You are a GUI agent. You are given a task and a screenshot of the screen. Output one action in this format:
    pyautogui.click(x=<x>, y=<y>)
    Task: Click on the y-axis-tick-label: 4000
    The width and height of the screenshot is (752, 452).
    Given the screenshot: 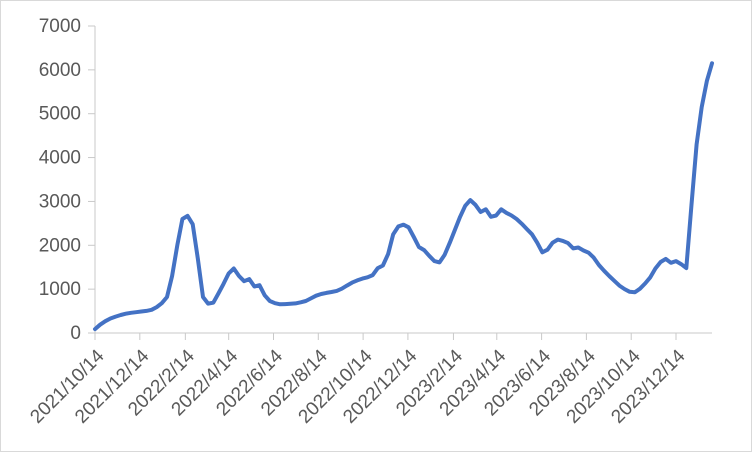 What is the action you would take?
    pyautogui.click(x=60, y=158)
    